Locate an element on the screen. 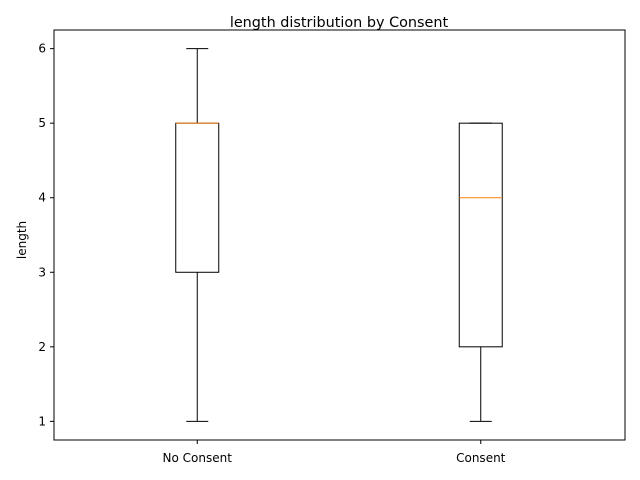  y-tick-label: 5 is located at coordinates (42, 123).